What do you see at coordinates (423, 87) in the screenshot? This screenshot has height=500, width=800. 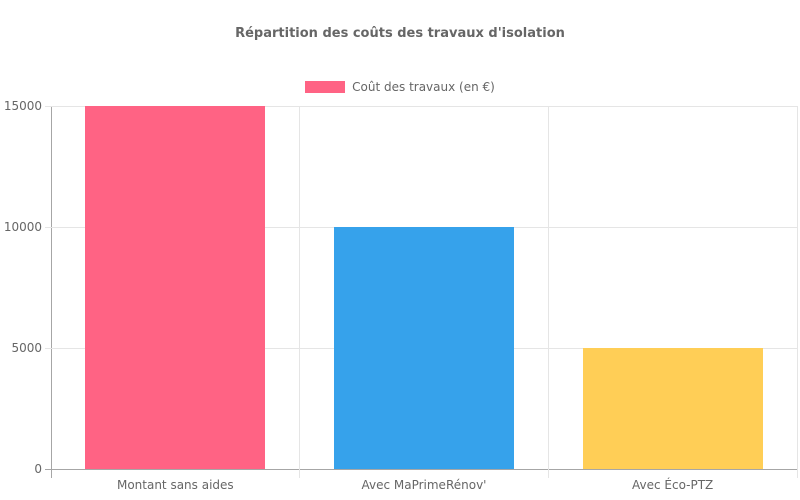 I see `legend-label: Coût des travaux (en €)` at bounding box center [423, 87].